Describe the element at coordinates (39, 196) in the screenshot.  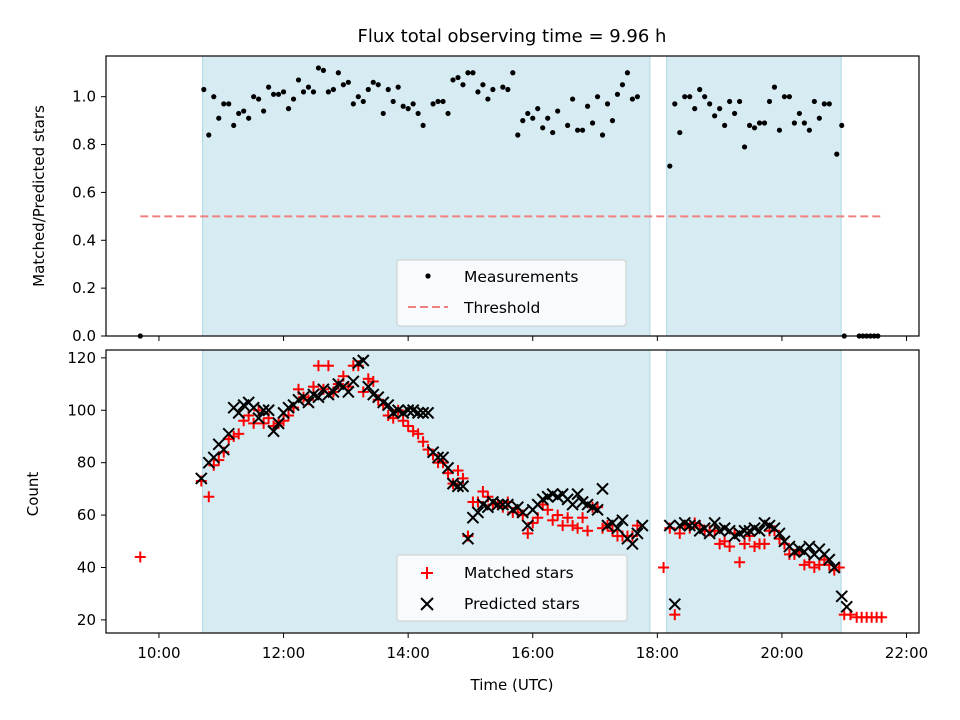
I see `top-y-axis-label: Matched/Predicted stars` at that location.